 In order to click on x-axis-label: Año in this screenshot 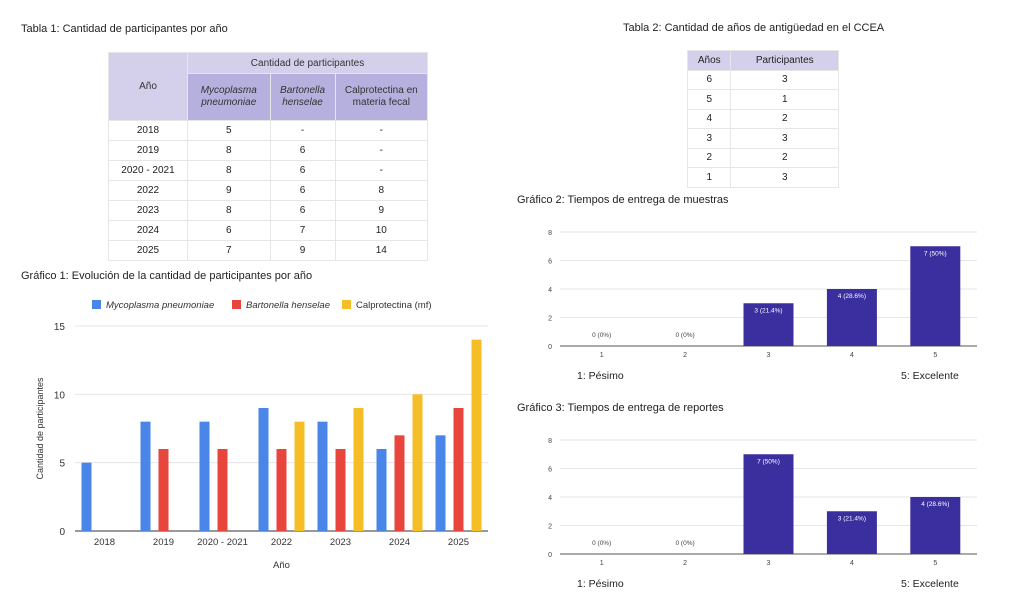, I will do `click(281, 565)`.